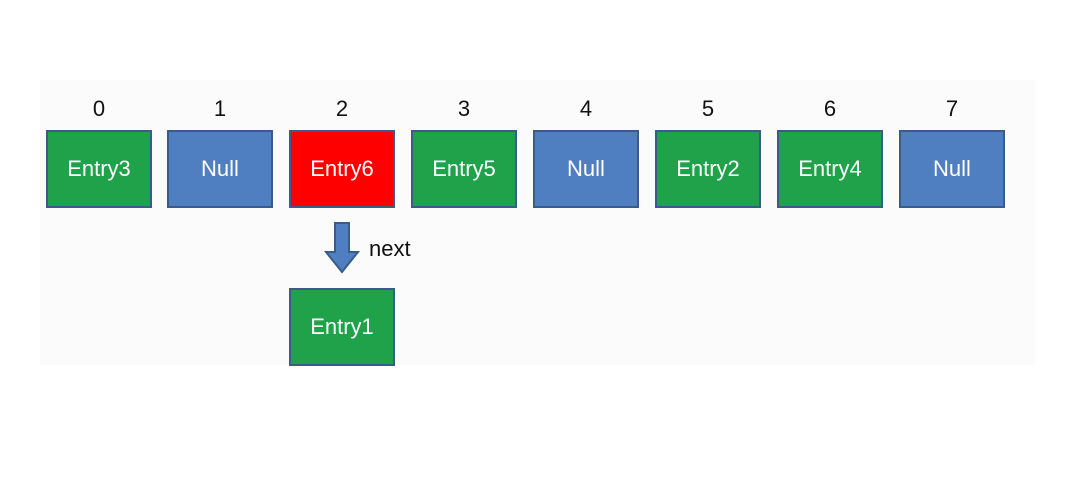 This screenshot has width=1080, height=479. Describe the element at coordinates (464, 108) in the screenshot. I see `bucket-index-3: 3` at that location.